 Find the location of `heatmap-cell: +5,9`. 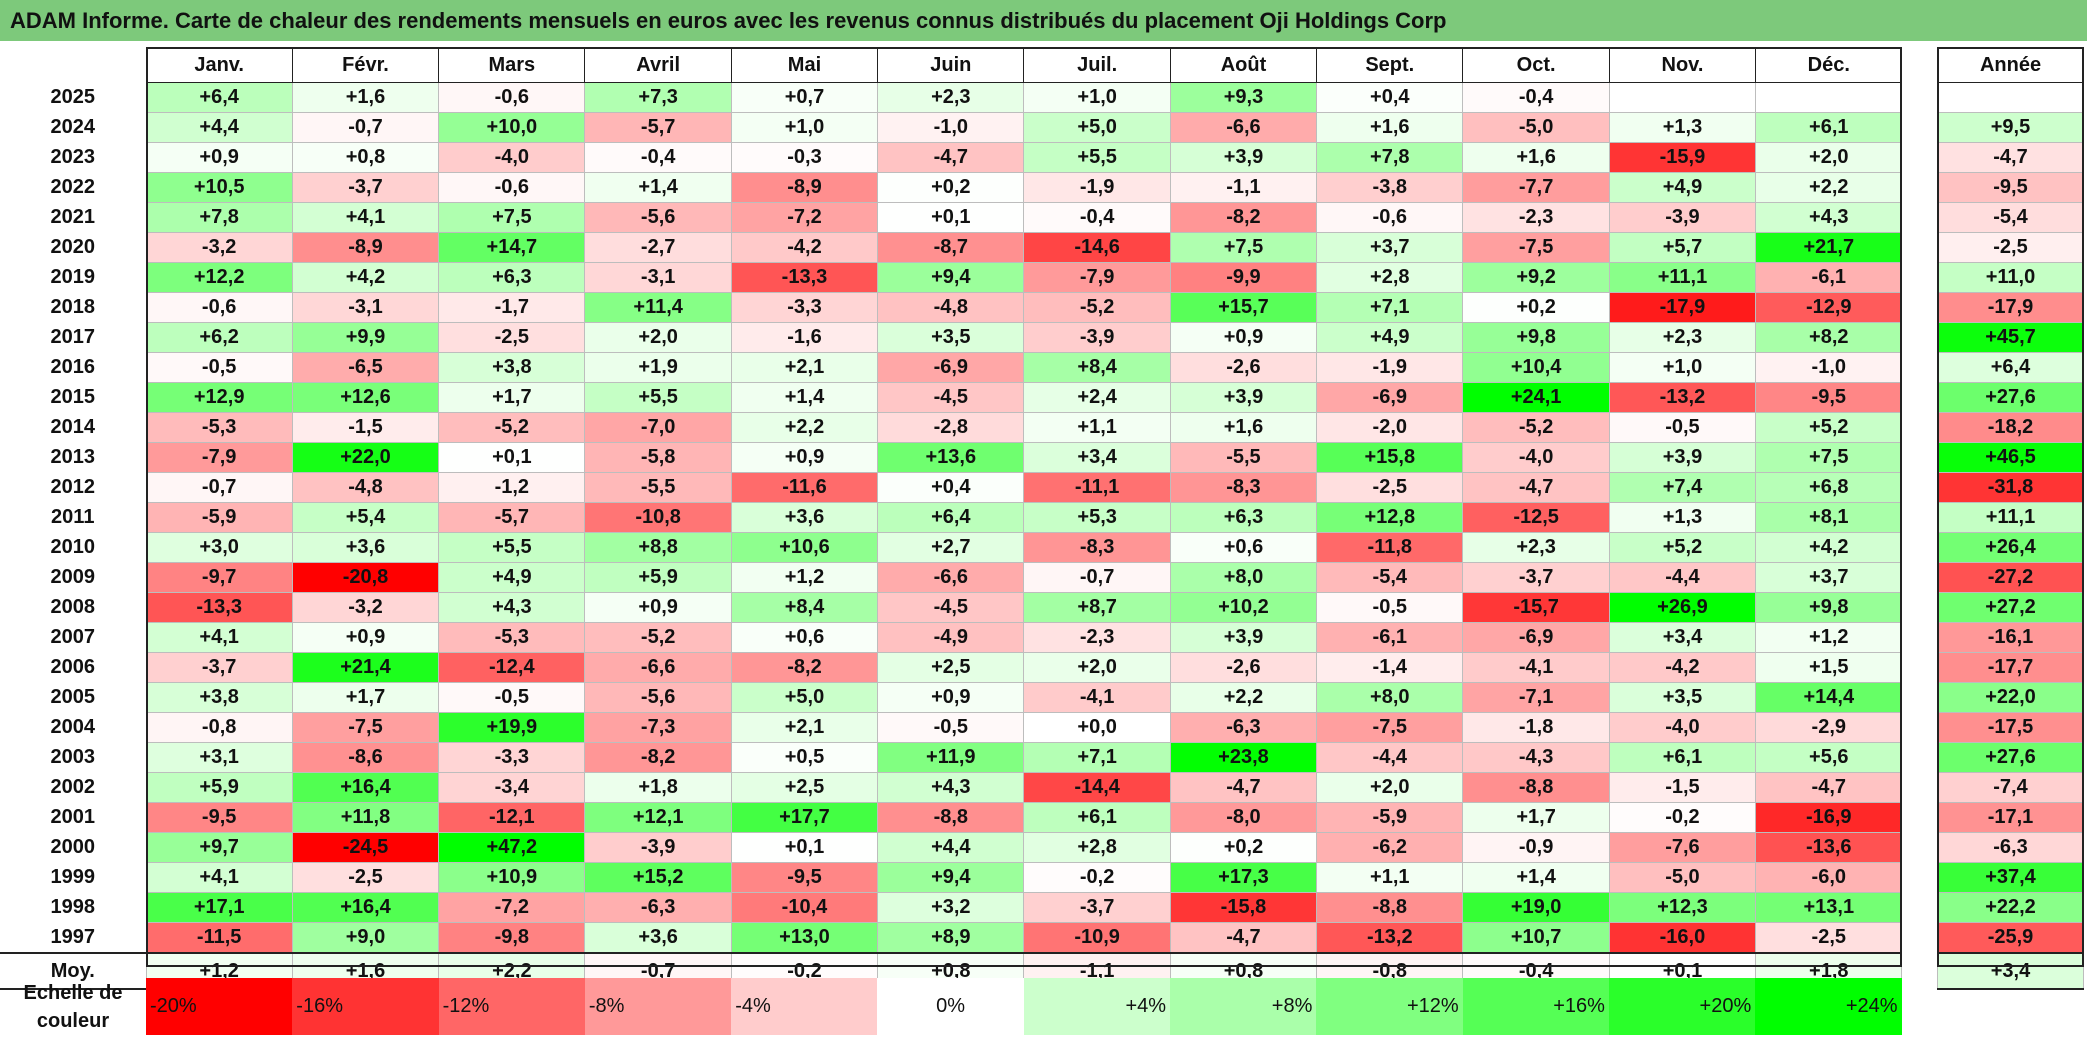

heatmap-cell: +5,9 is located at coordinates (658, 577).